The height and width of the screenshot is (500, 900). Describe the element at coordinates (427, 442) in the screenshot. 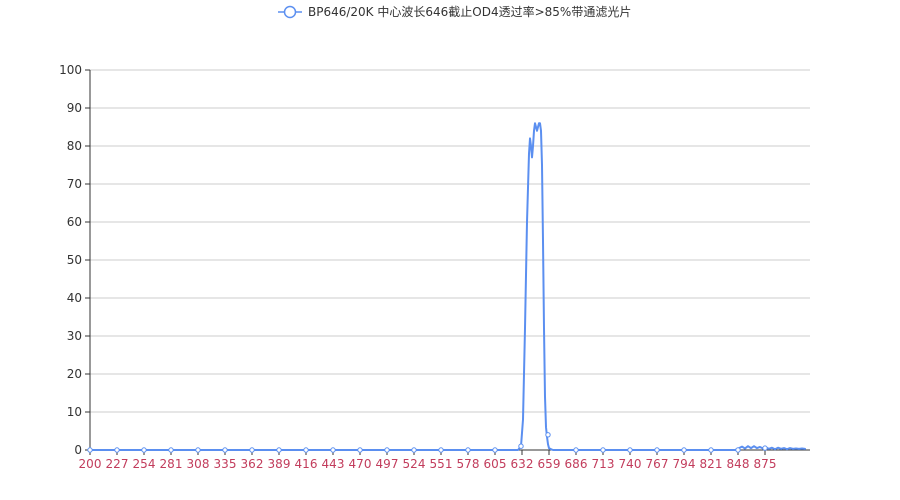

I see `data-points` at that location.